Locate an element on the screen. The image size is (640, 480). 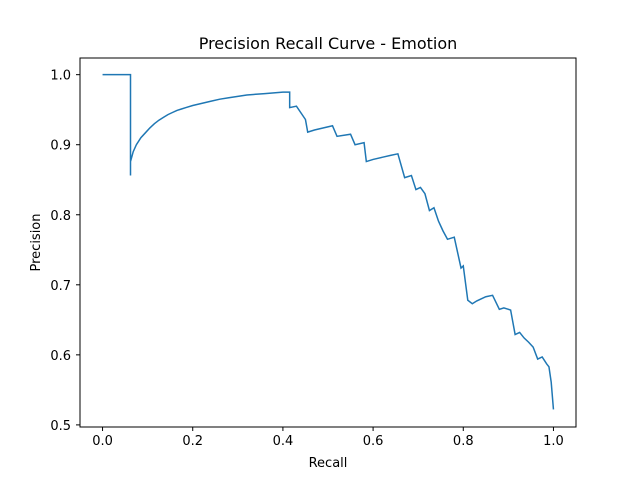
y-tick-label: 0.6 is located at coordinates (60, 356).